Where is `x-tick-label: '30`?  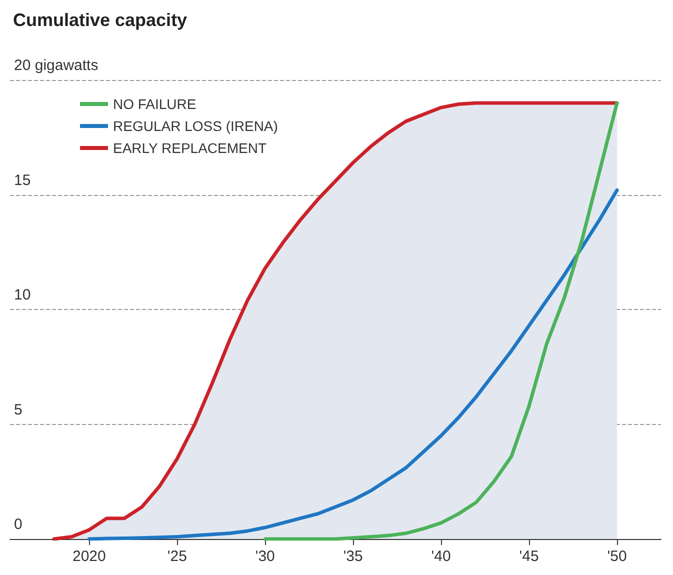
x-tick-label: '30 is located at coordinates (265, 556).